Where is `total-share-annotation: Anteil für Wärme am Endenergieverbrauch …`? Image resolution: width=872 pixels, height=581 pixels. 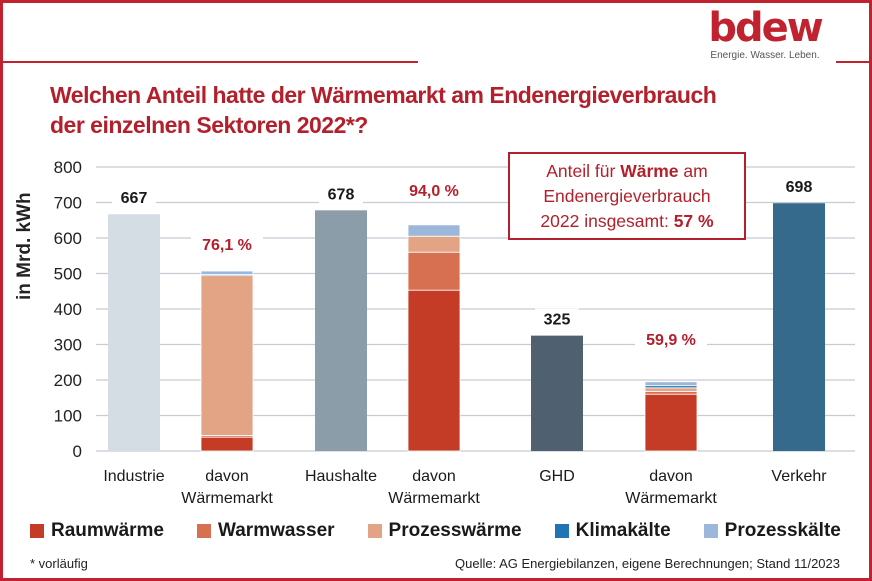 total-share-annotation: Anteil für Wärme am Endenergieverbrauch … is located at coordinates (627, 196).